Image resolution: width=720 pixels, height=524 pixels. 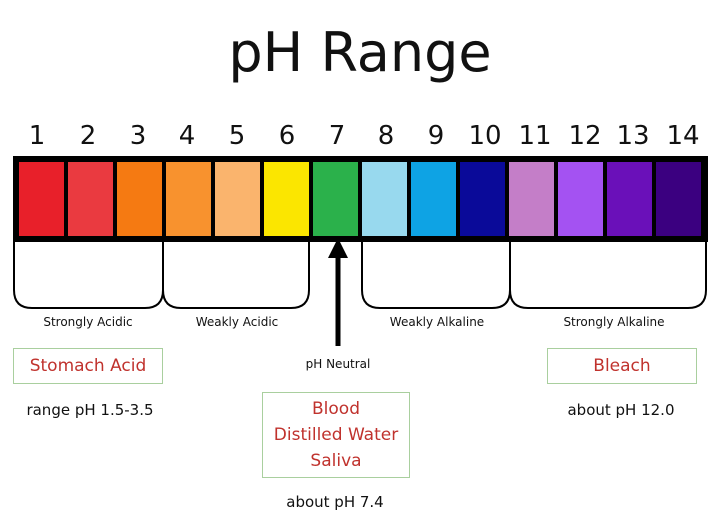 What do you see at coordinates (337, 136) in the screenshot?
I see `ph-number-7: 7` at bounding box center [337, 136].